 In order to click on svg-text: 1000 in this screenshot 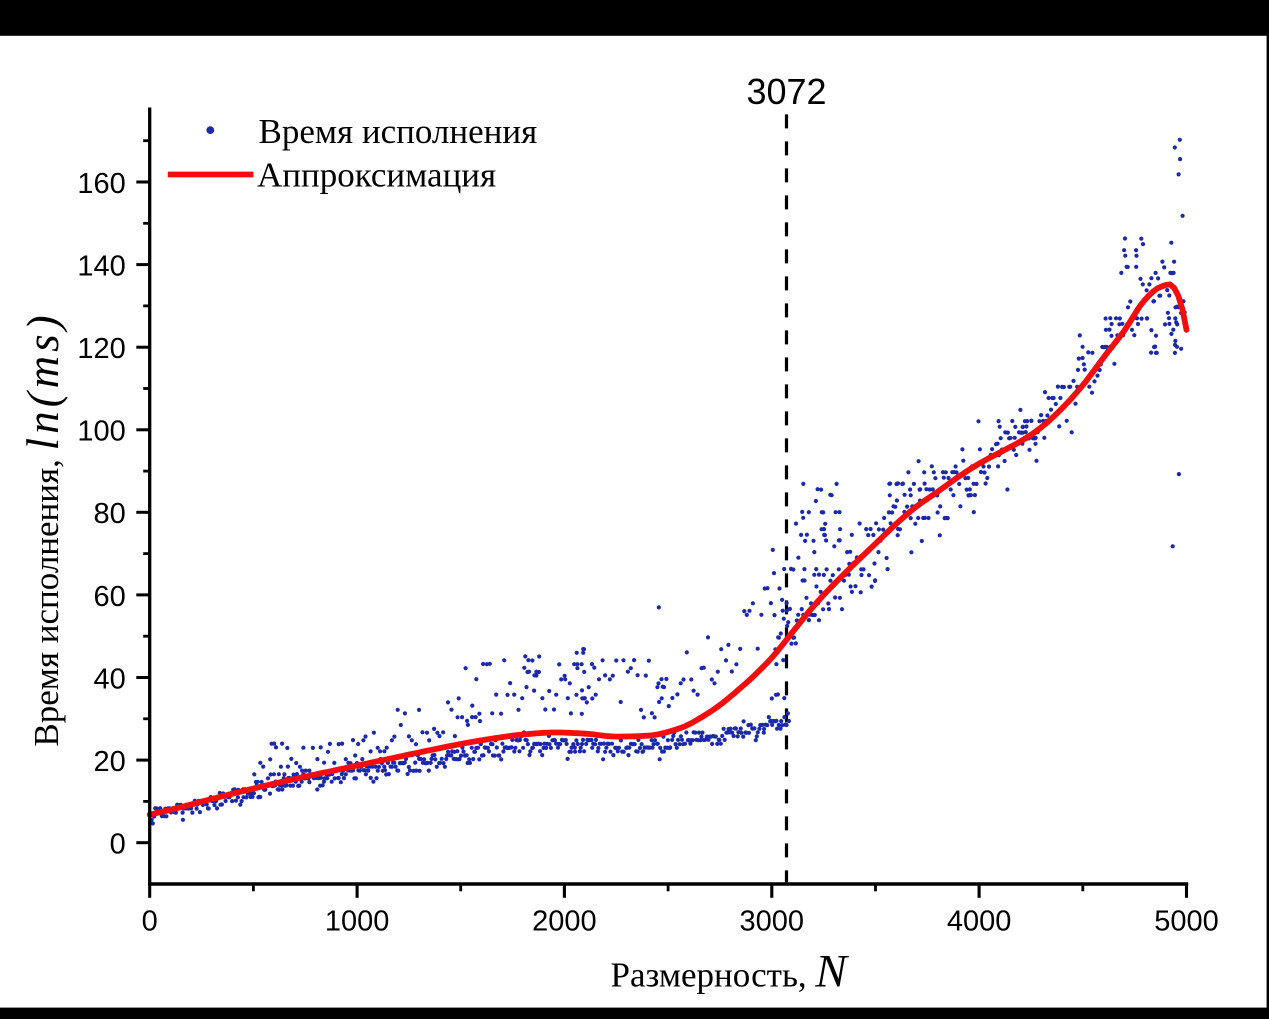, I will do `click(357, 922)`.